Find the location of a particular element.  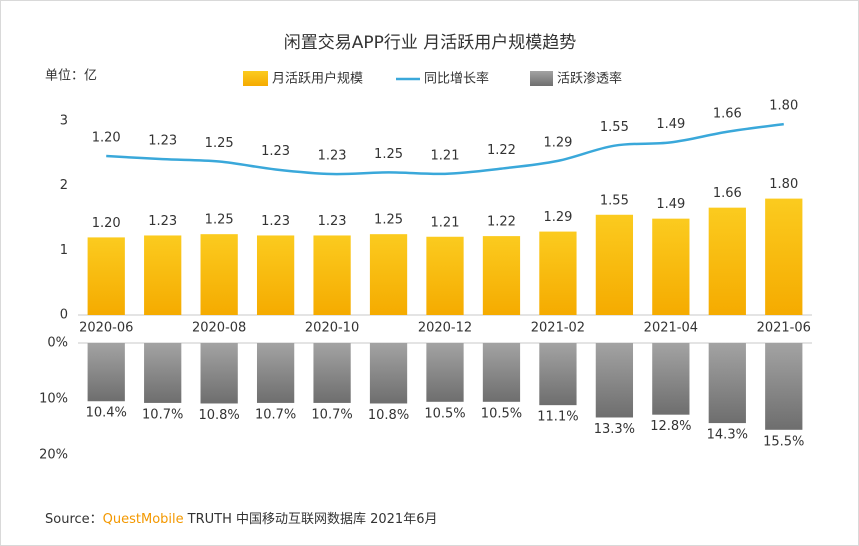

source-prefix: Source： is located at coordinates (74, 519).